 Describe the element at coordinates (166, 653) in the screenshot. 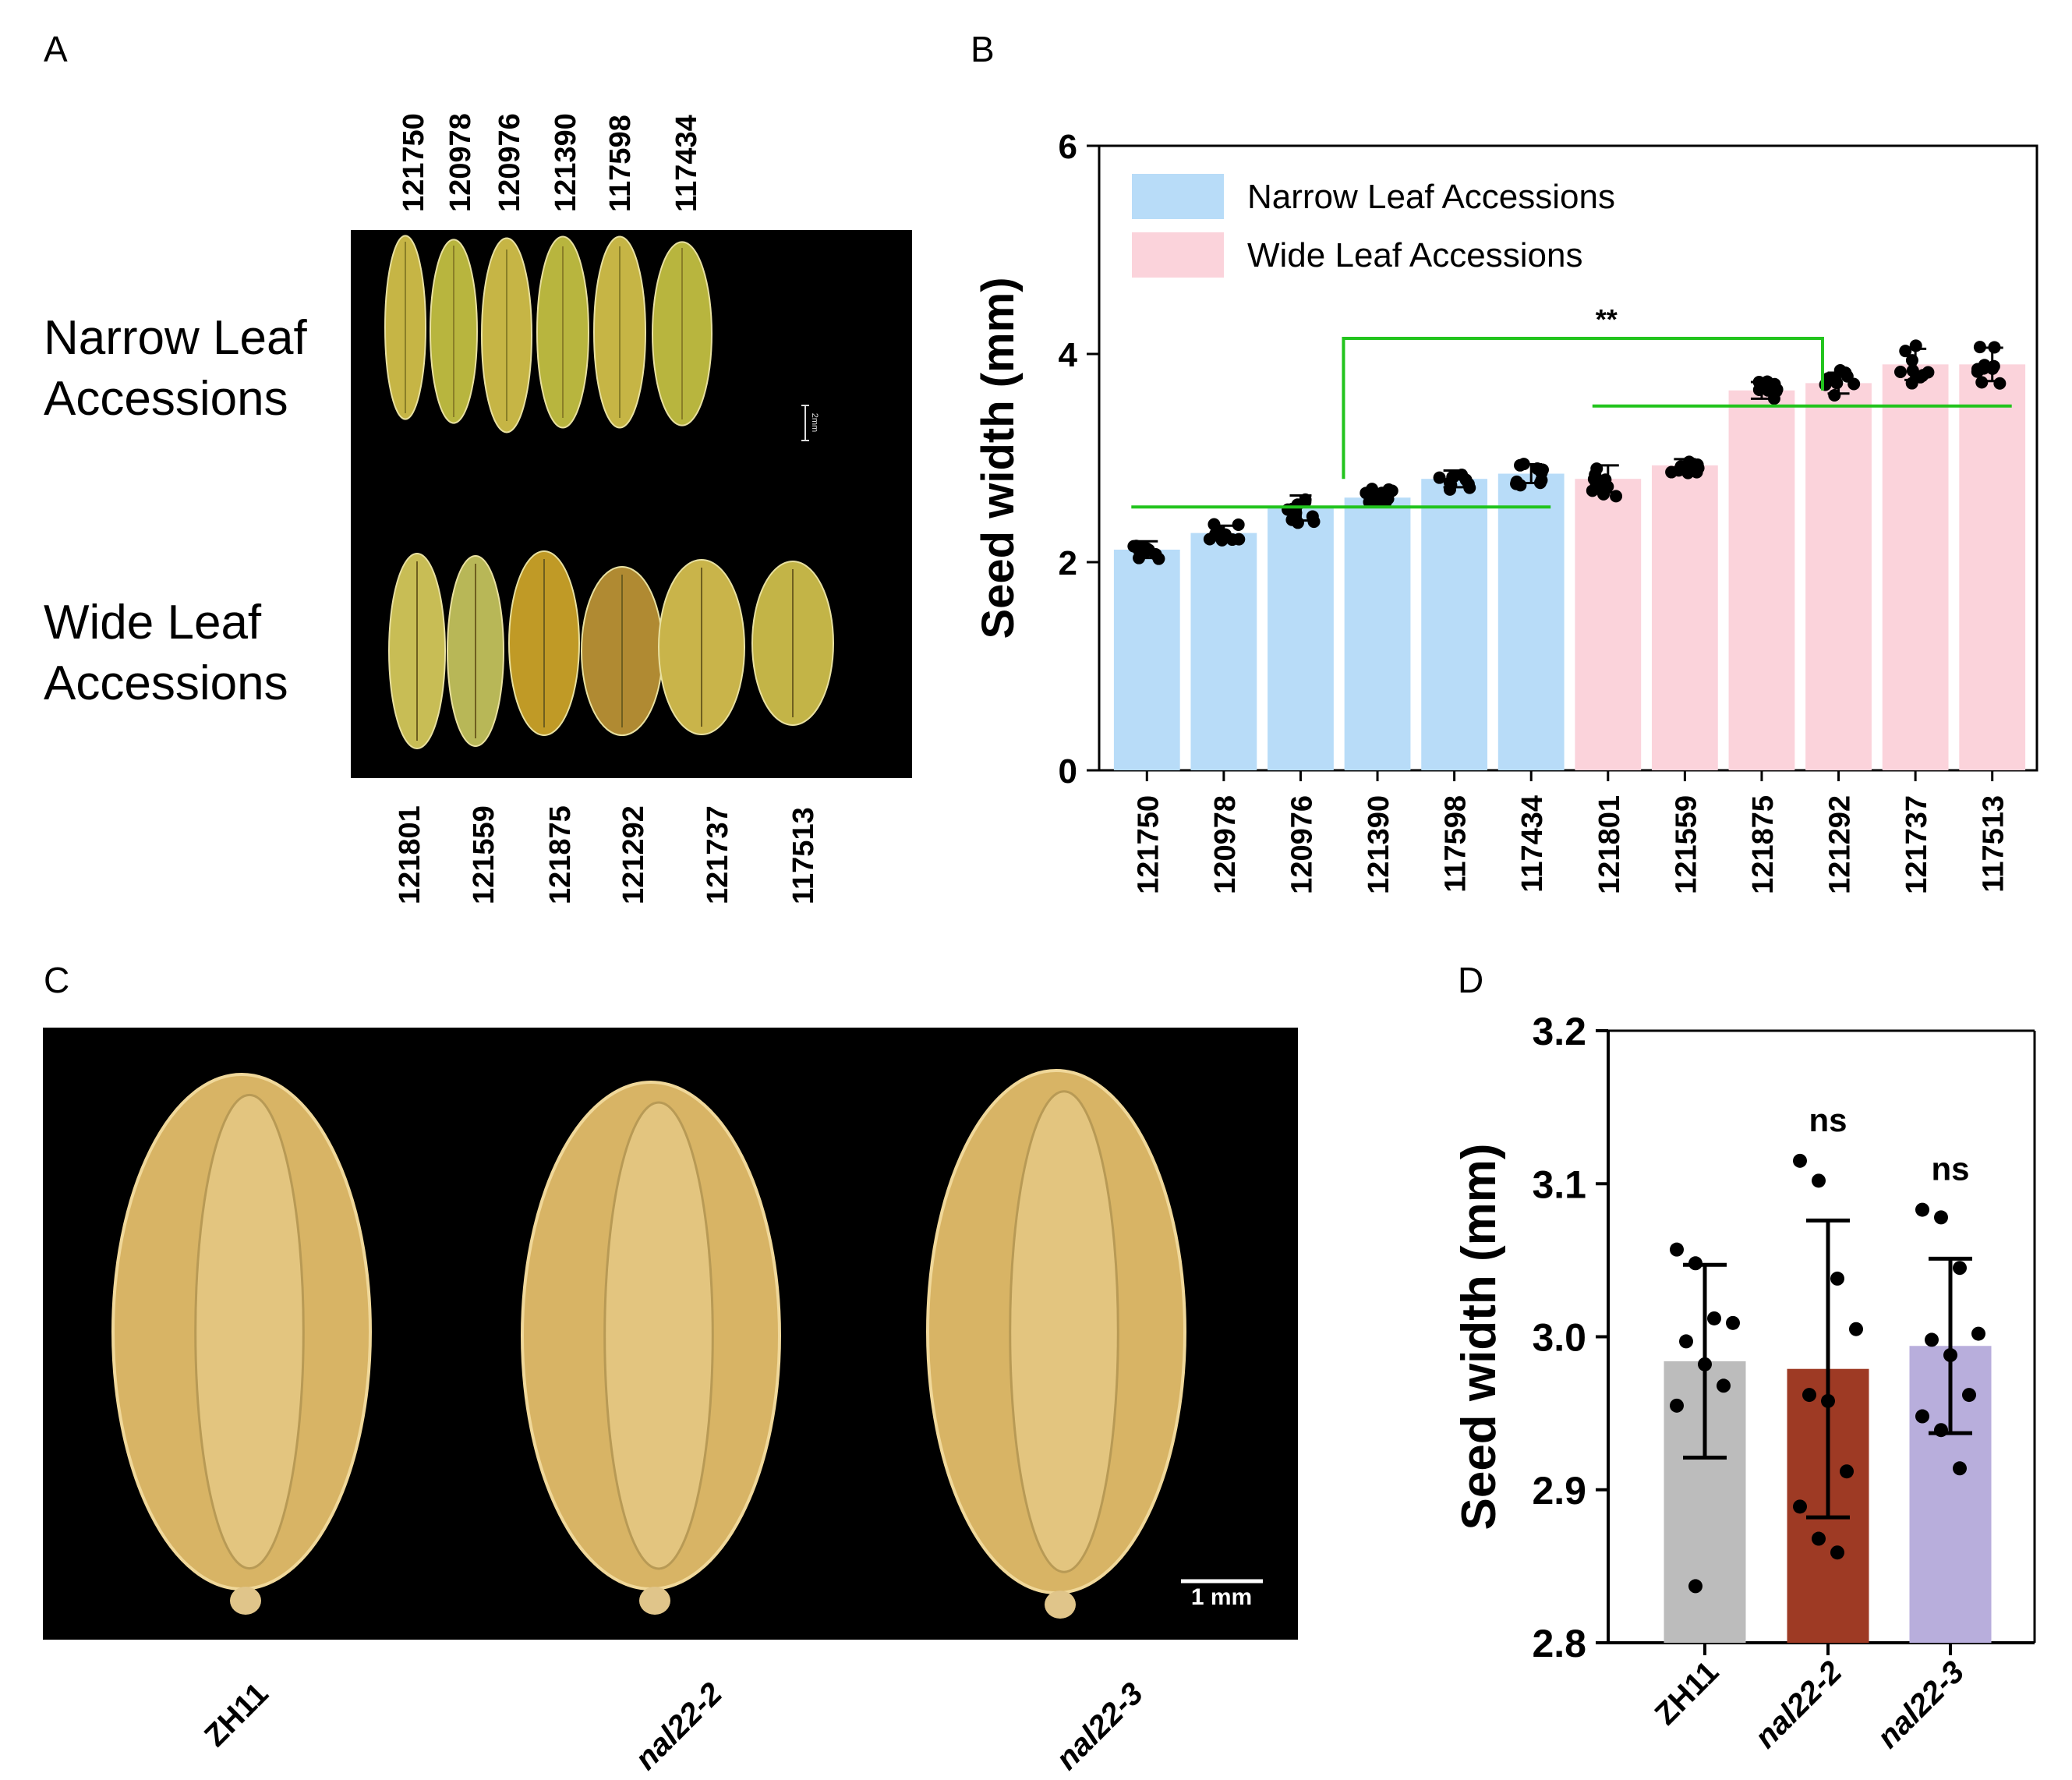

I see `row-label-wide: Wide Leaf Accessions` at that location.